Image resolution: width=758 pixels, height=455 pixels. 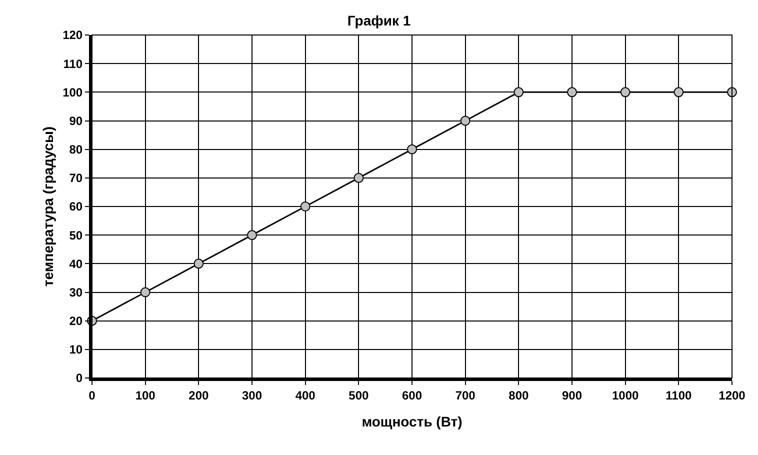 I want to click on x-tick-label: 1000, so click(x=625, y=395).